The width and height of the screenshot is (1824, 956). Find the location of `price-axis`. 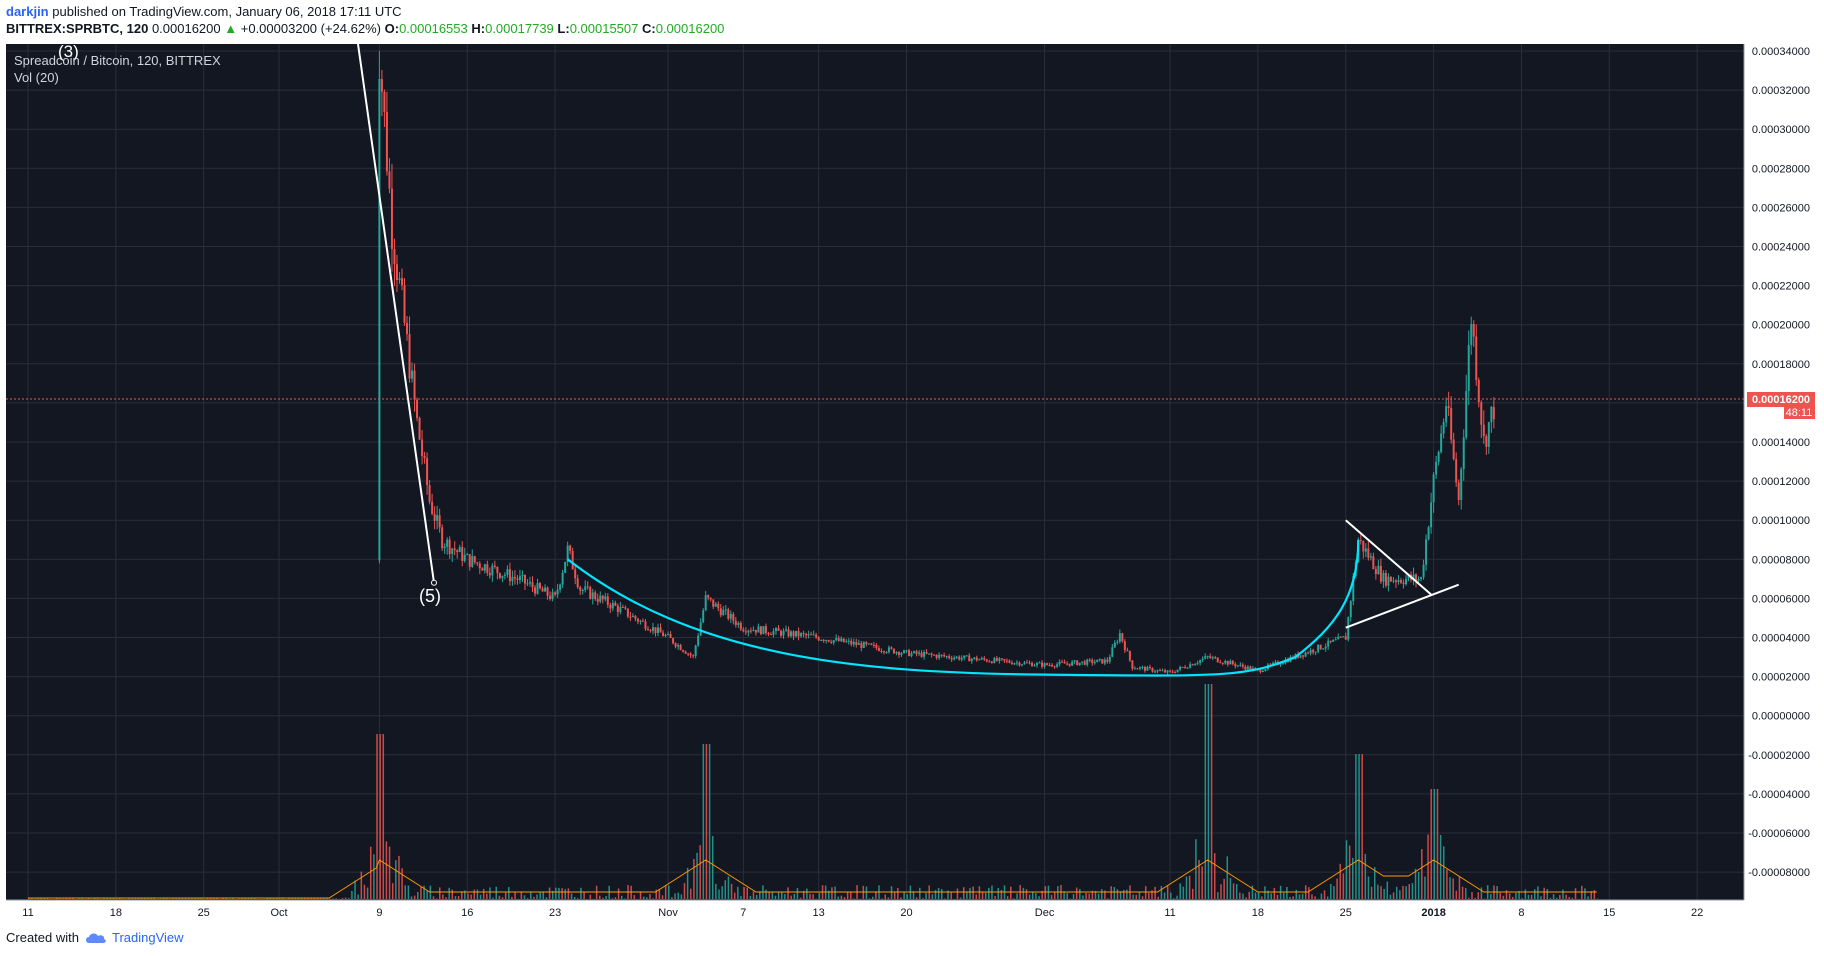

price-axis is located at coordinates (1784, 472).